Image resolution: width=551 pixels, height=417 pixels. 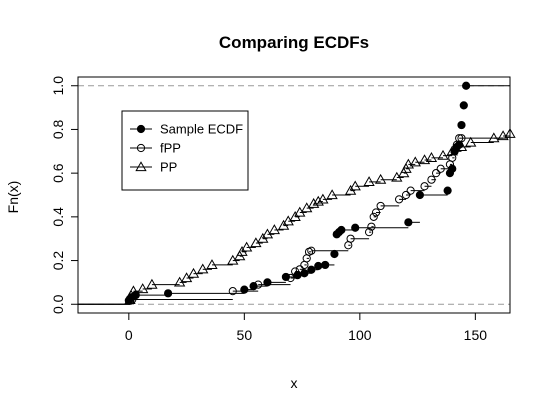 What do you see at coordinates (360, 335) in the screenshot?
I see `x-tick-label: 100` at bounding box center [360, 335].